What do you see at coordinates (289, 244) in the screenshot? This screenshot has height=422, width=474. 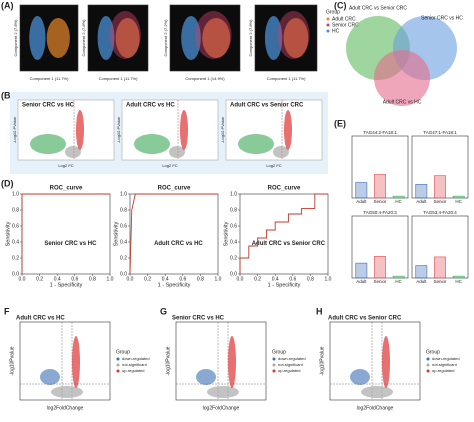 I see `annotation: Adult CRC vs Senior CRC` at bounding box center [289, 244].